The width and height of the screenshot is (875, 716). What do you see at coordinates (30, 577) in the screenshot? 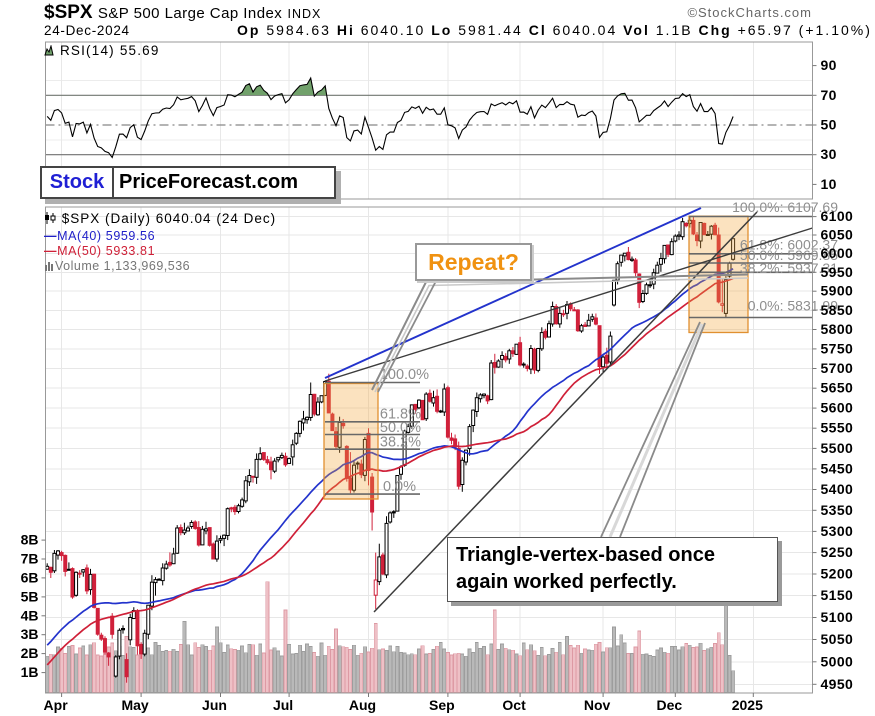
I see `svg-text: 6B` at bounding box center [30, 577].